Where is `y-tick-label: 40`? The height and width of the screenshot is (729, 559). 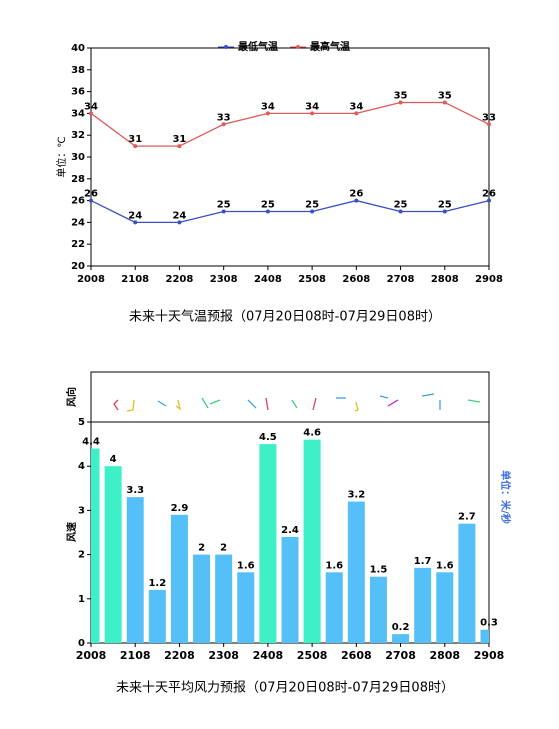 y-tick-label: 40 is located at coordinates (78, 48).